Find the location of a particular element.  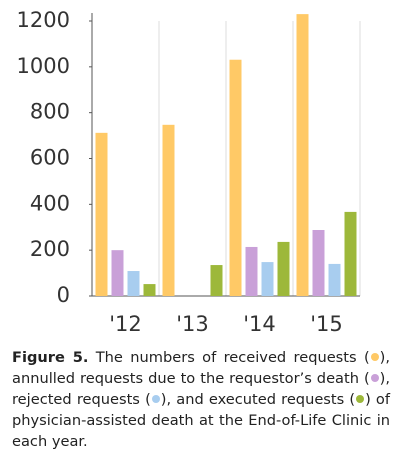

x-tick-label: '15 is located at coordinates (326, 324).